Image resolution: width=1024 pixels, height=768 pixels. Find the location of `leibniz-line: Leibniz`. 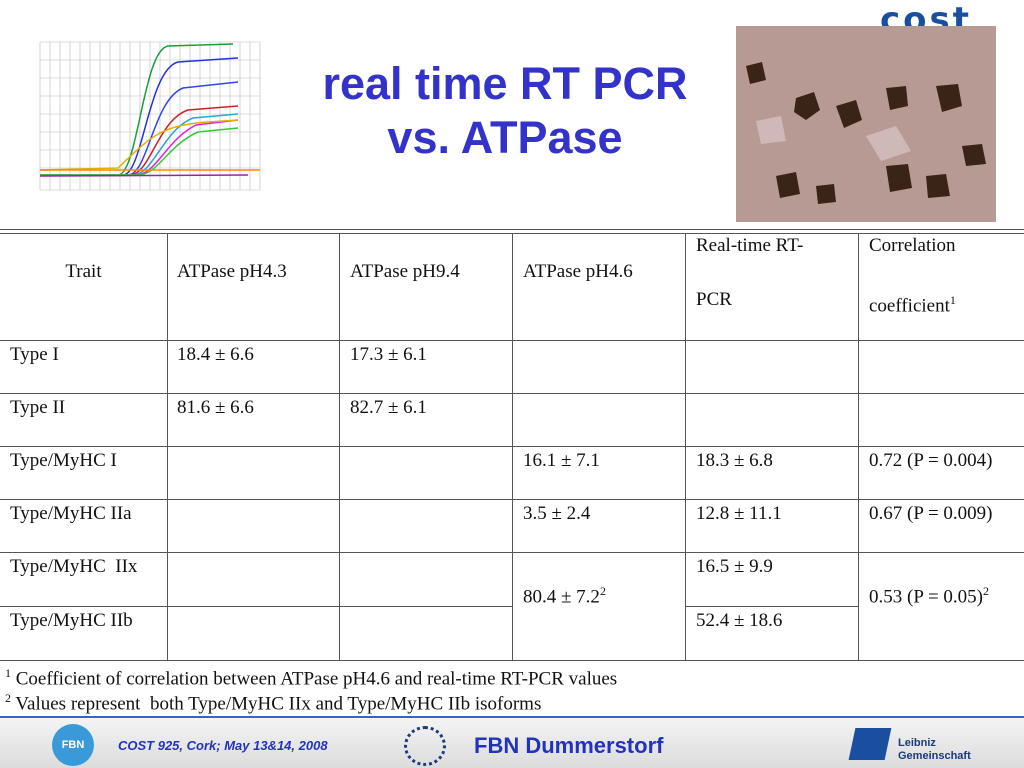

leibniz-line: Leibniz is located at coordinates (917, 743).